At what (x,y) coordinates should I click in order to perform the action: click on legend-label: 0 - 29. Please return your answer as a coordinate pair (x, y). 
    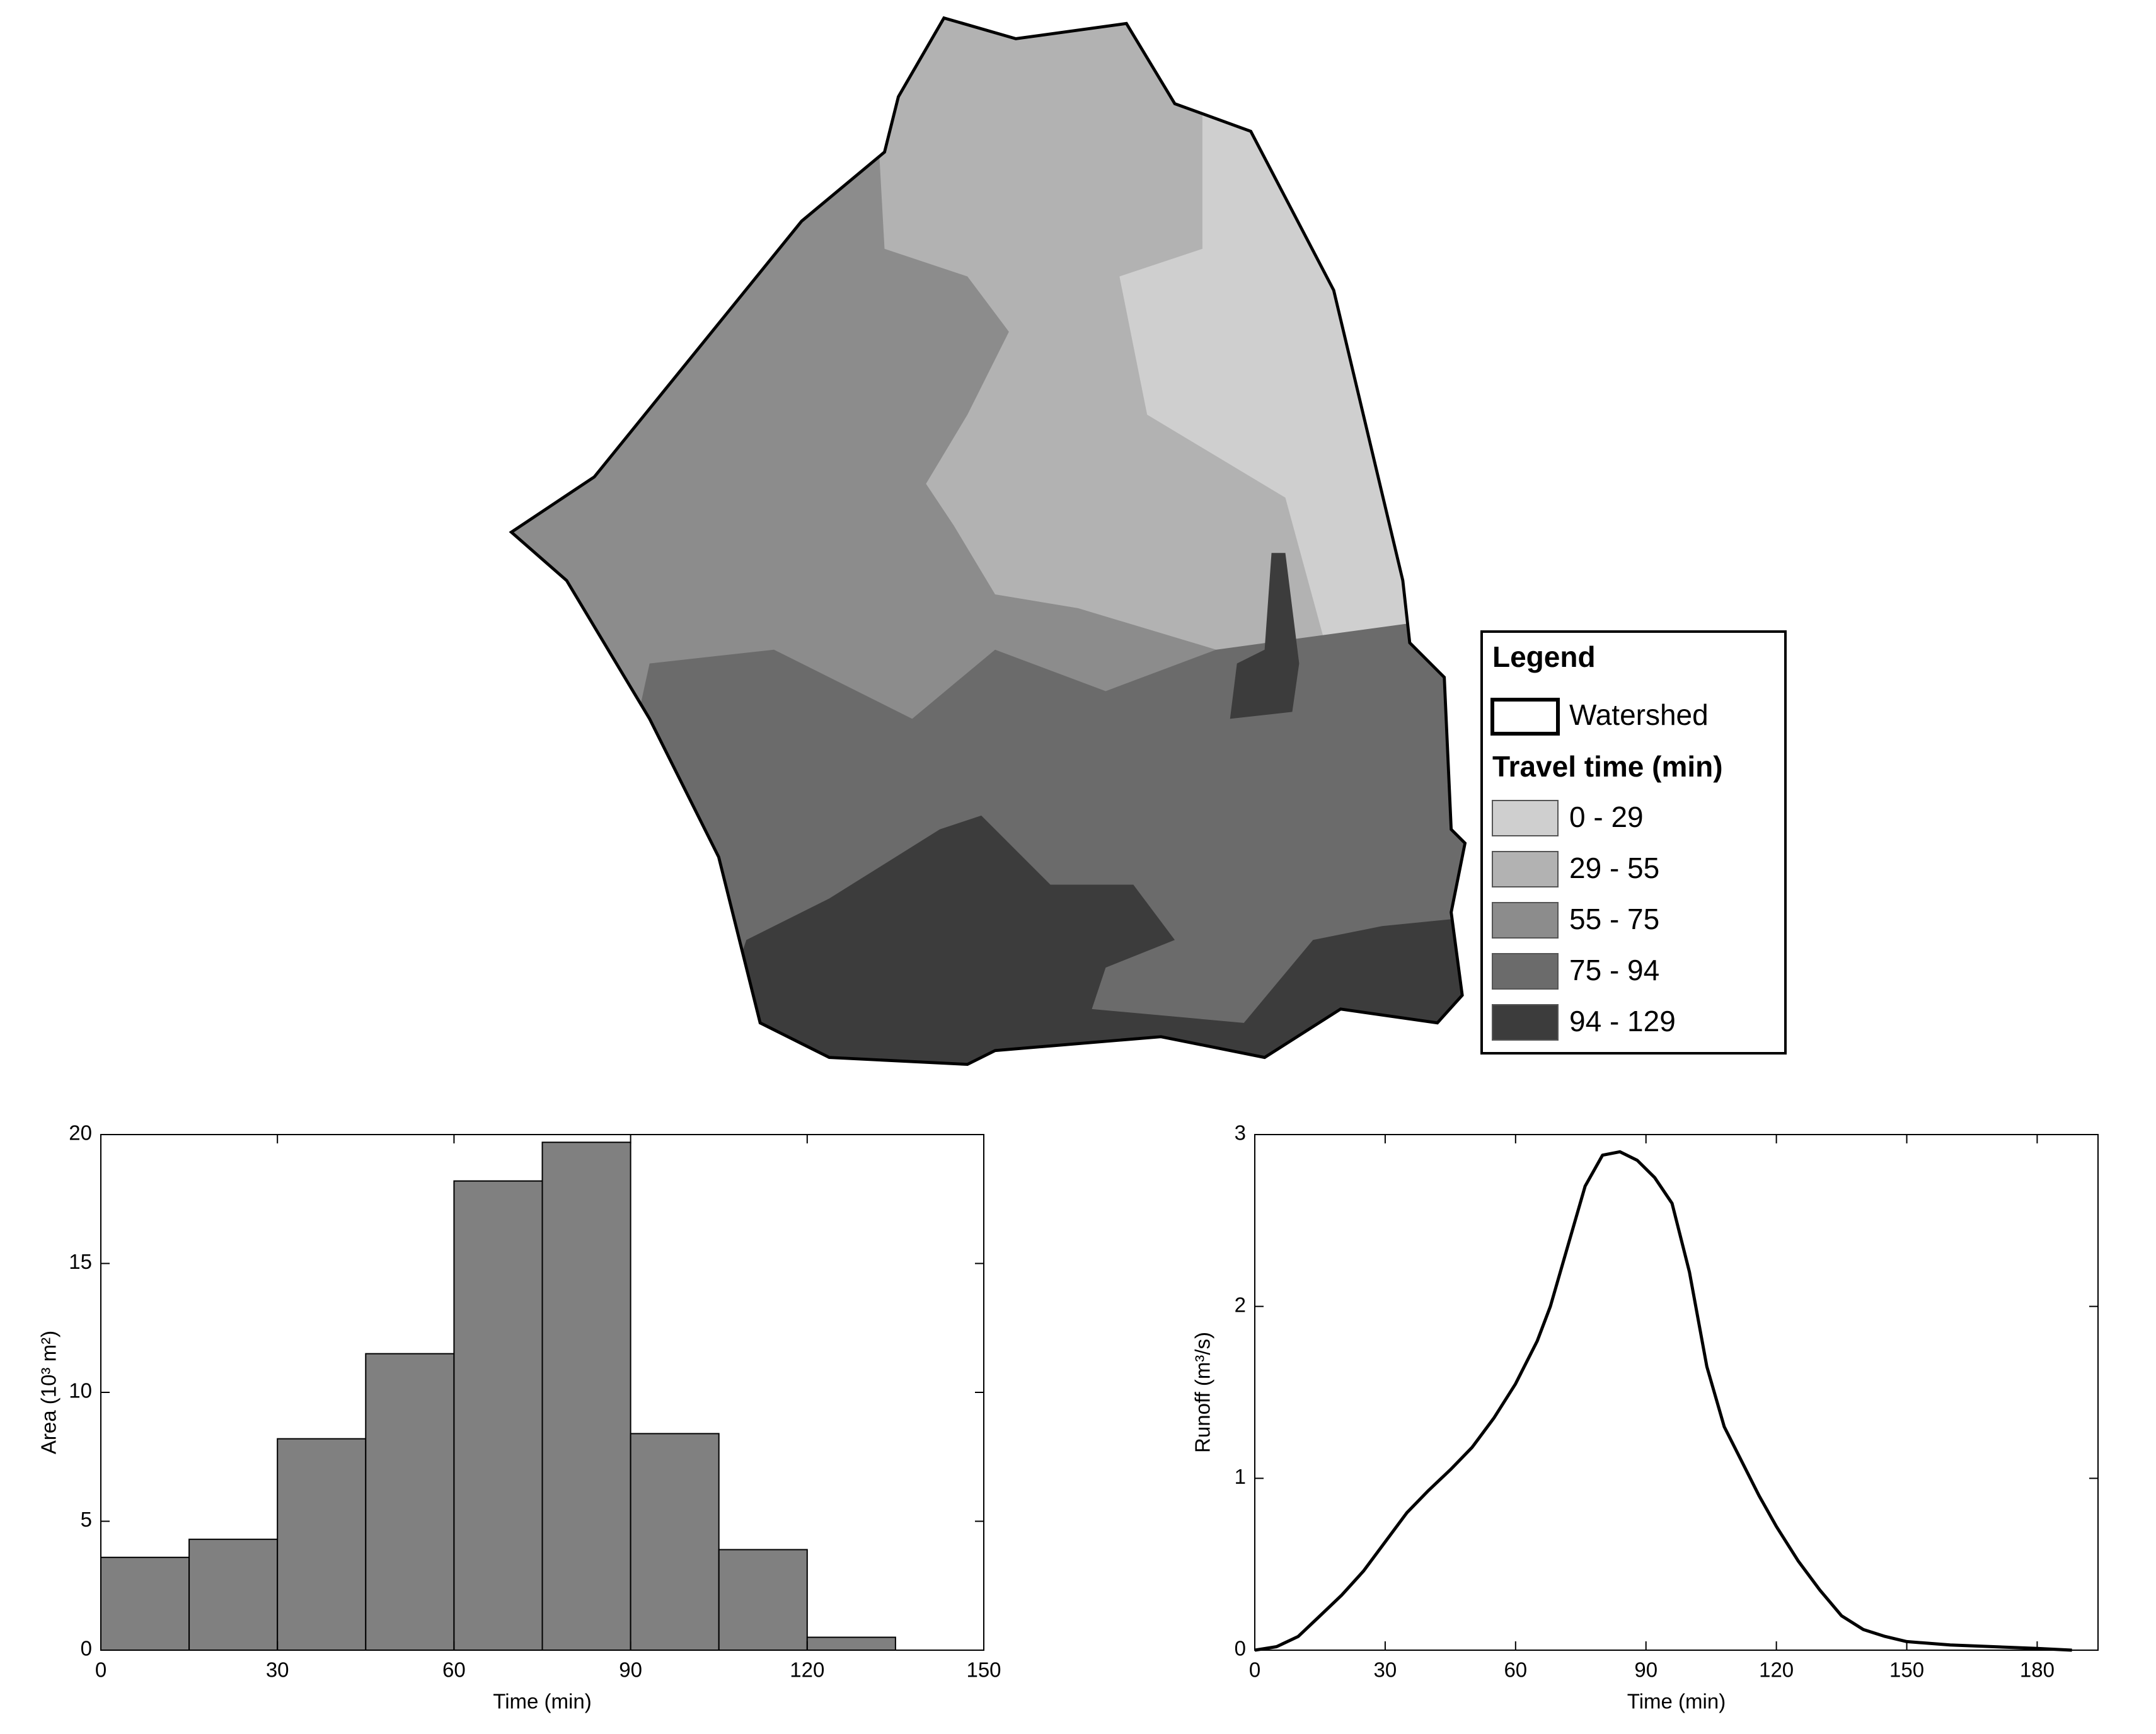
    Looking at the image, I should click on (1607, 817).